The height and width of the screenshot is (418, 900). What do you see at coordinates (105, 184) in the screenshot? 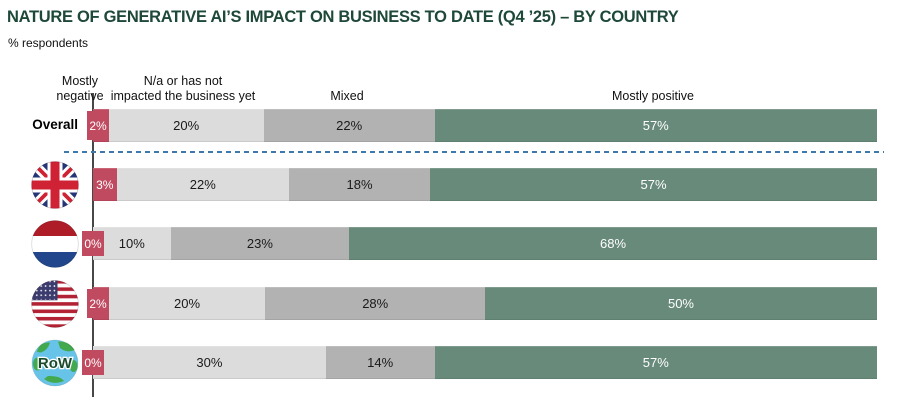
I see `segment-mostly-negative-uk: 3%` at bounding box center [105, 184].